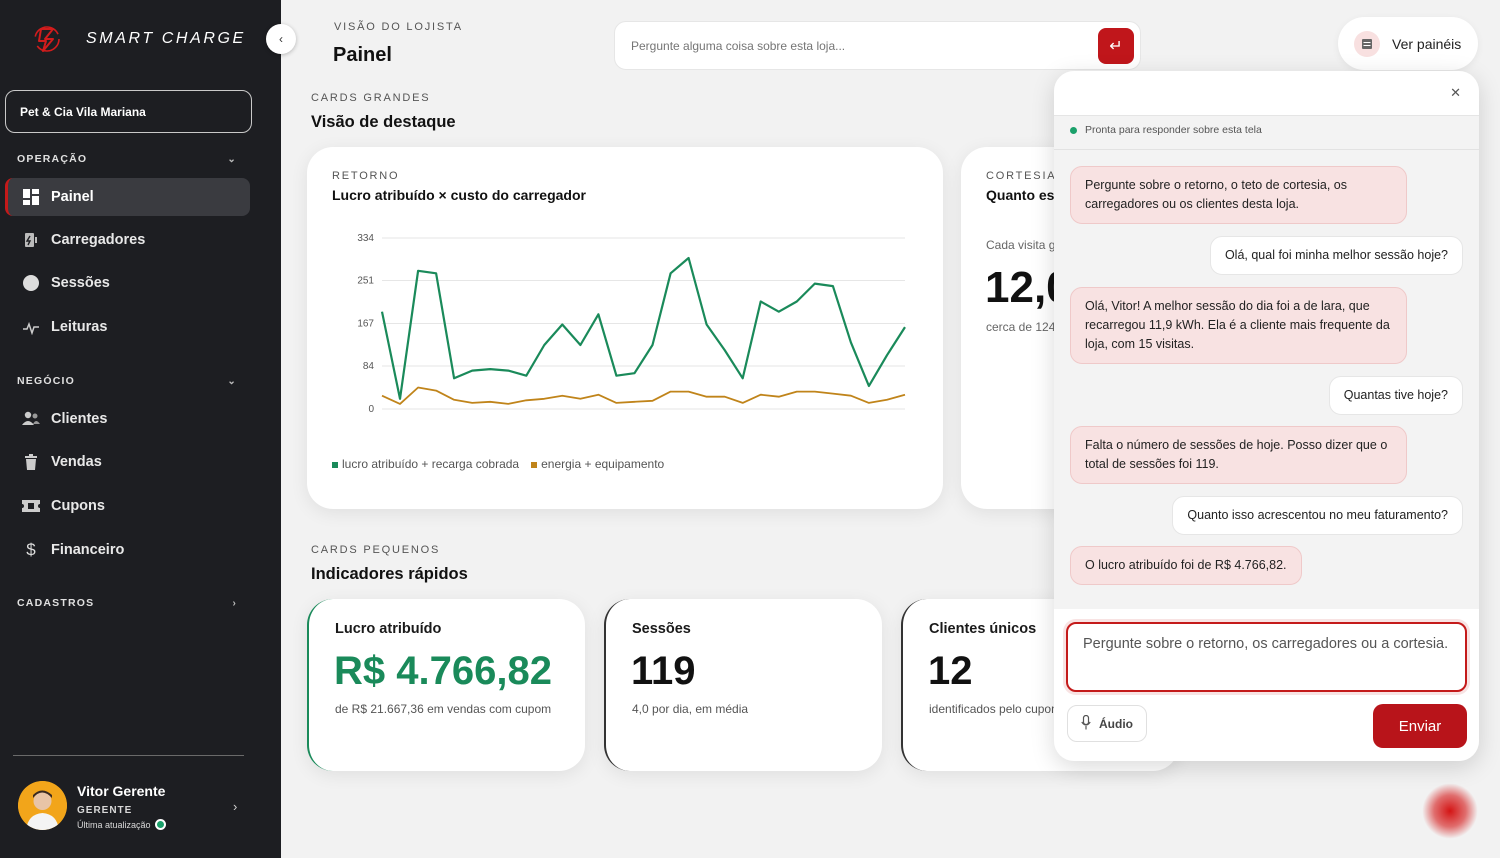 The image size is (1500, 858). What do you see at coordinates (235, 806) in the screenshot?
I see `chevron-right-icon: ›` at bounding box center [235, 806].